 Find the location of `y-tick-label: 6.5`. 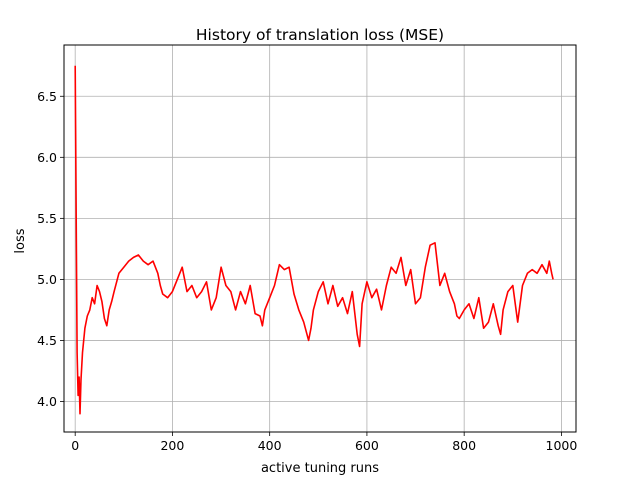

y-tick-label: 6.5 is located at coordinates (47, 96).